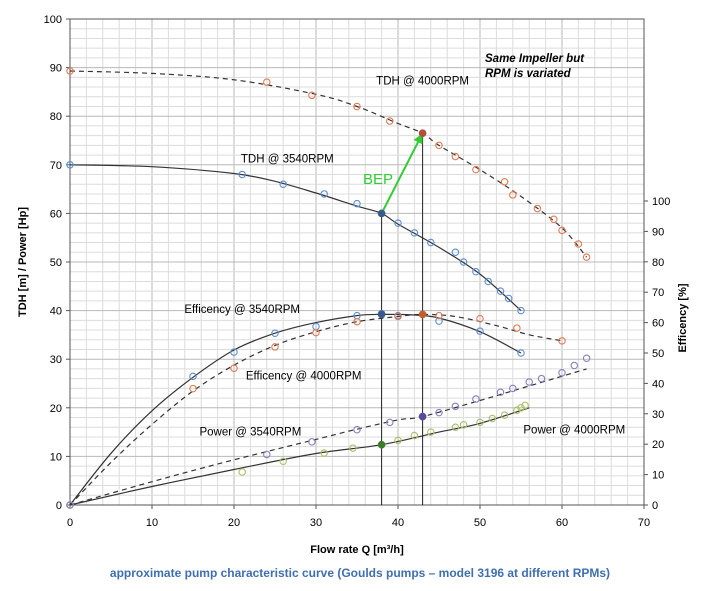 This screenshot has width=720, height=591. What do you see at coordinates (56, 409) in the screenshot?
I see `y-tick-label: 20` at bounding box center [56, 409].